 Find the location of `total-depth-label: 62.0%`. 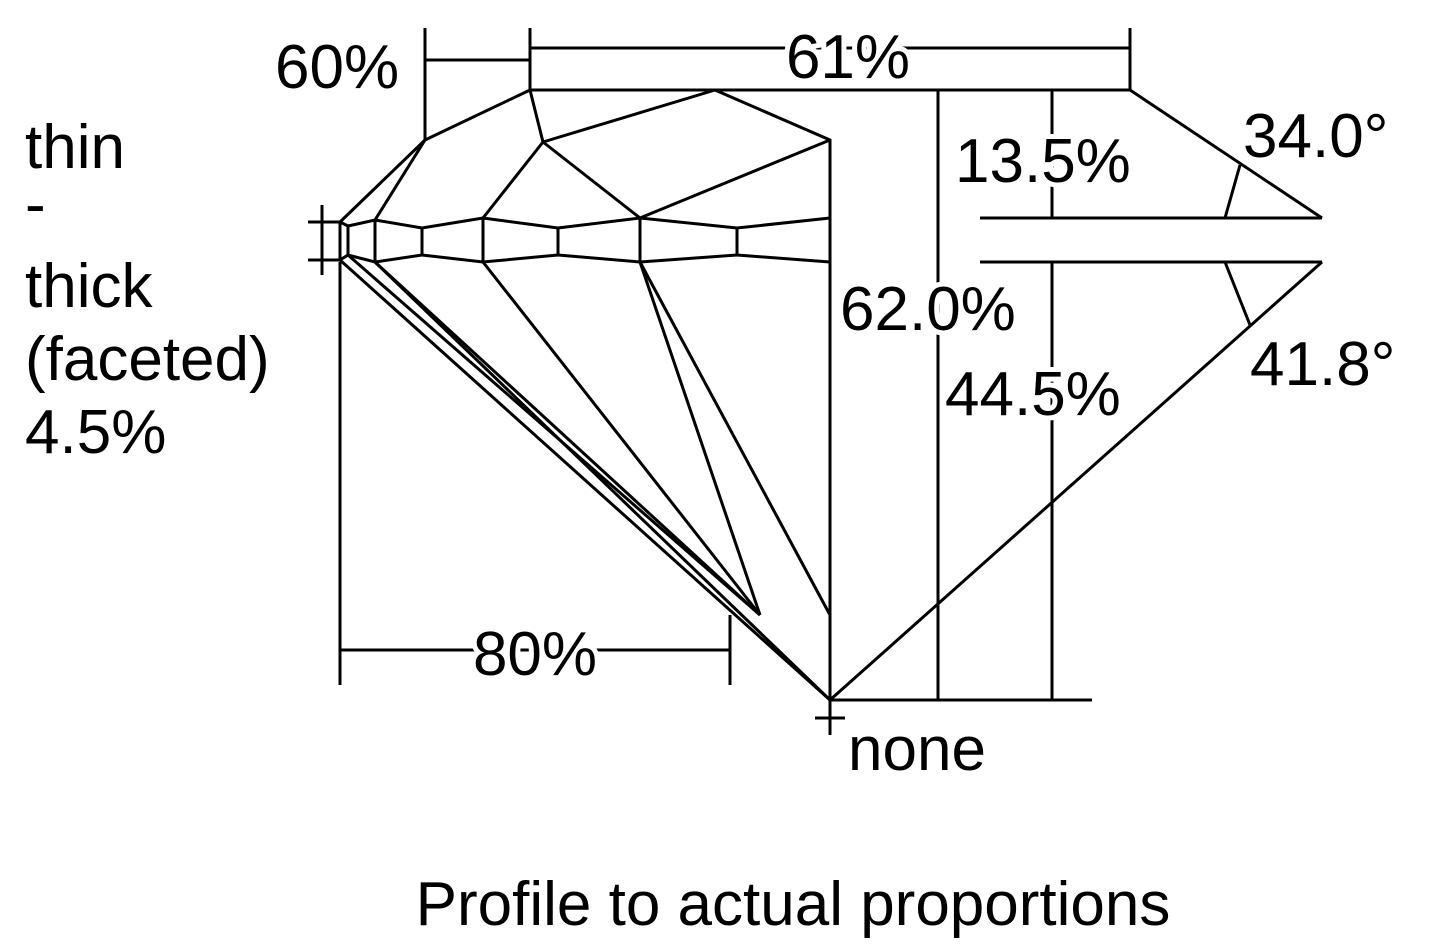

total-depth-label: 62.0% is located at coordinates (928, 309).